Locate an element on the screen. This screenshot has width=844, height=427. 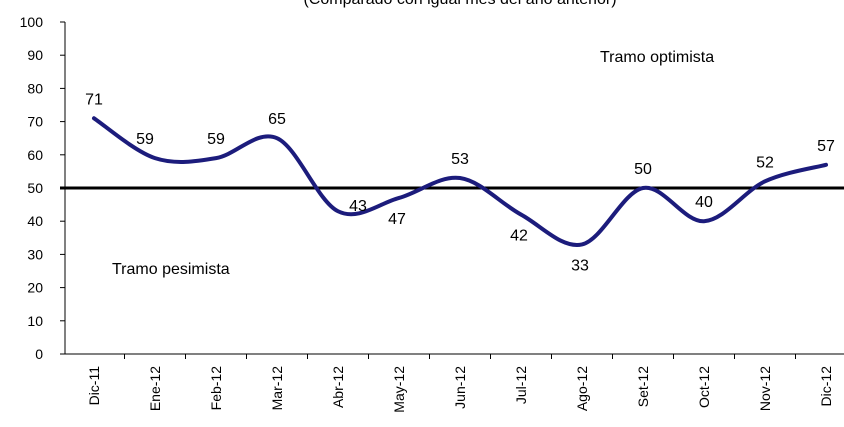
x-tick-label: Jul-12 is located at coordinates (521, 385).